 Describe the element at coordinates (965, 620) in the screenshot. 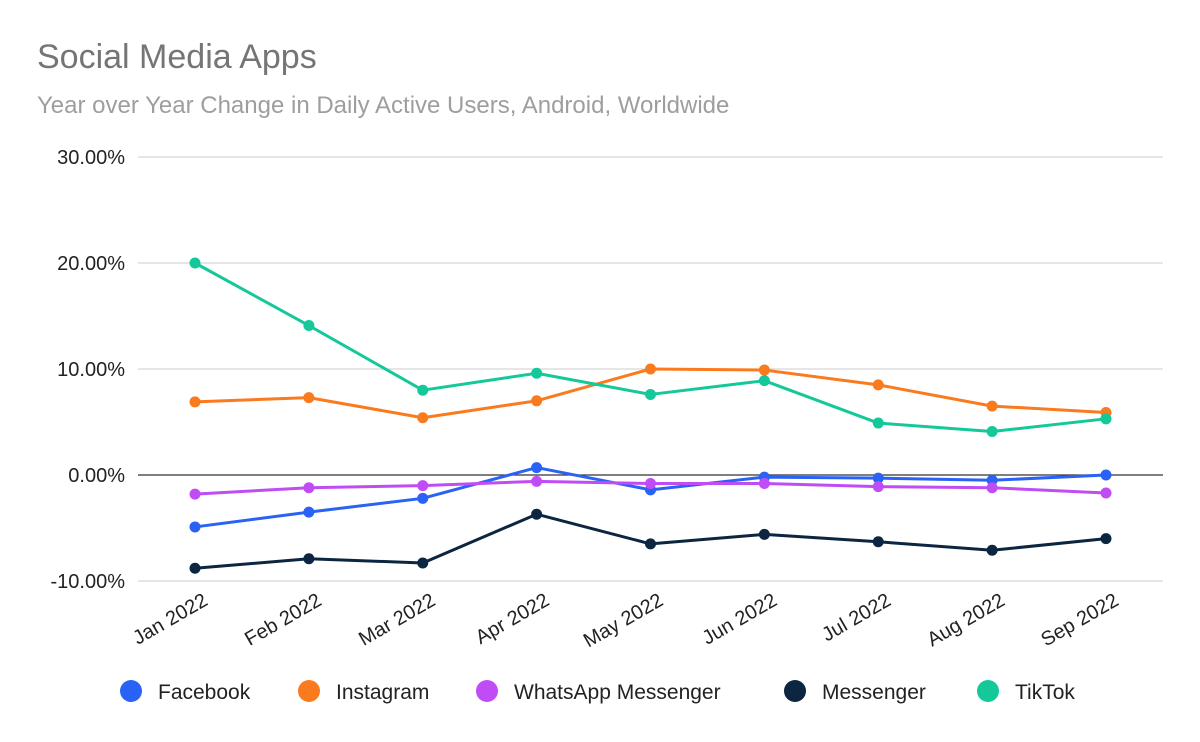

I see `x-tick-label: Aug 2022` at that location.